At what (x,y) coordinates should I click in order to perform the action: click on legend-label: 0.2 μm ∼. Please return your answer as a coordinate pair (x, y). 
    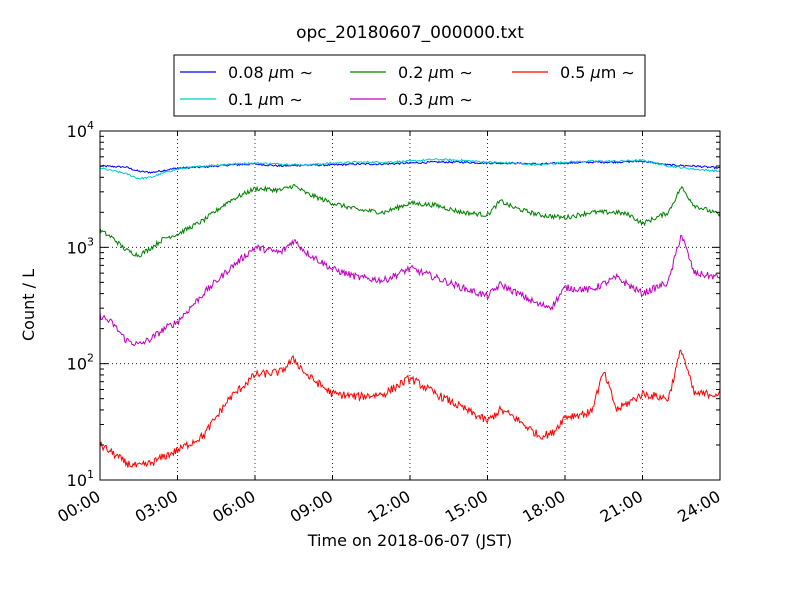
    Looking at the image, I should click on (435, 72).